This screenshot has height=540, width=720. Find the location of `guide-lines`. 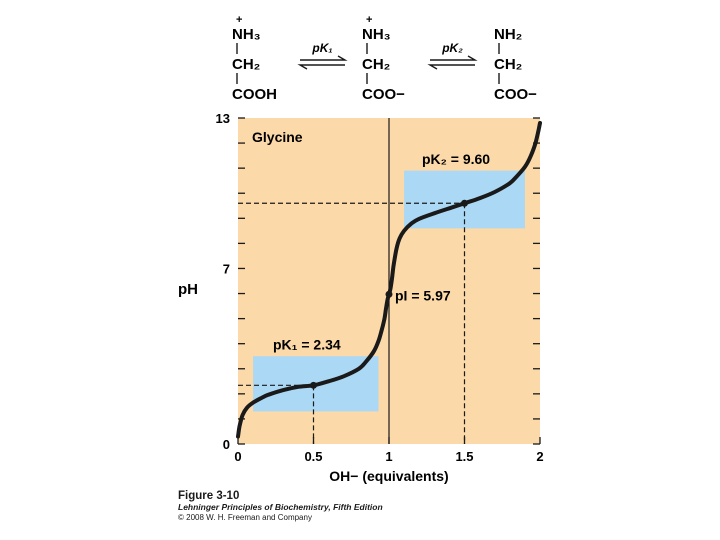

guide-lines is located at coordinates (352, 323).